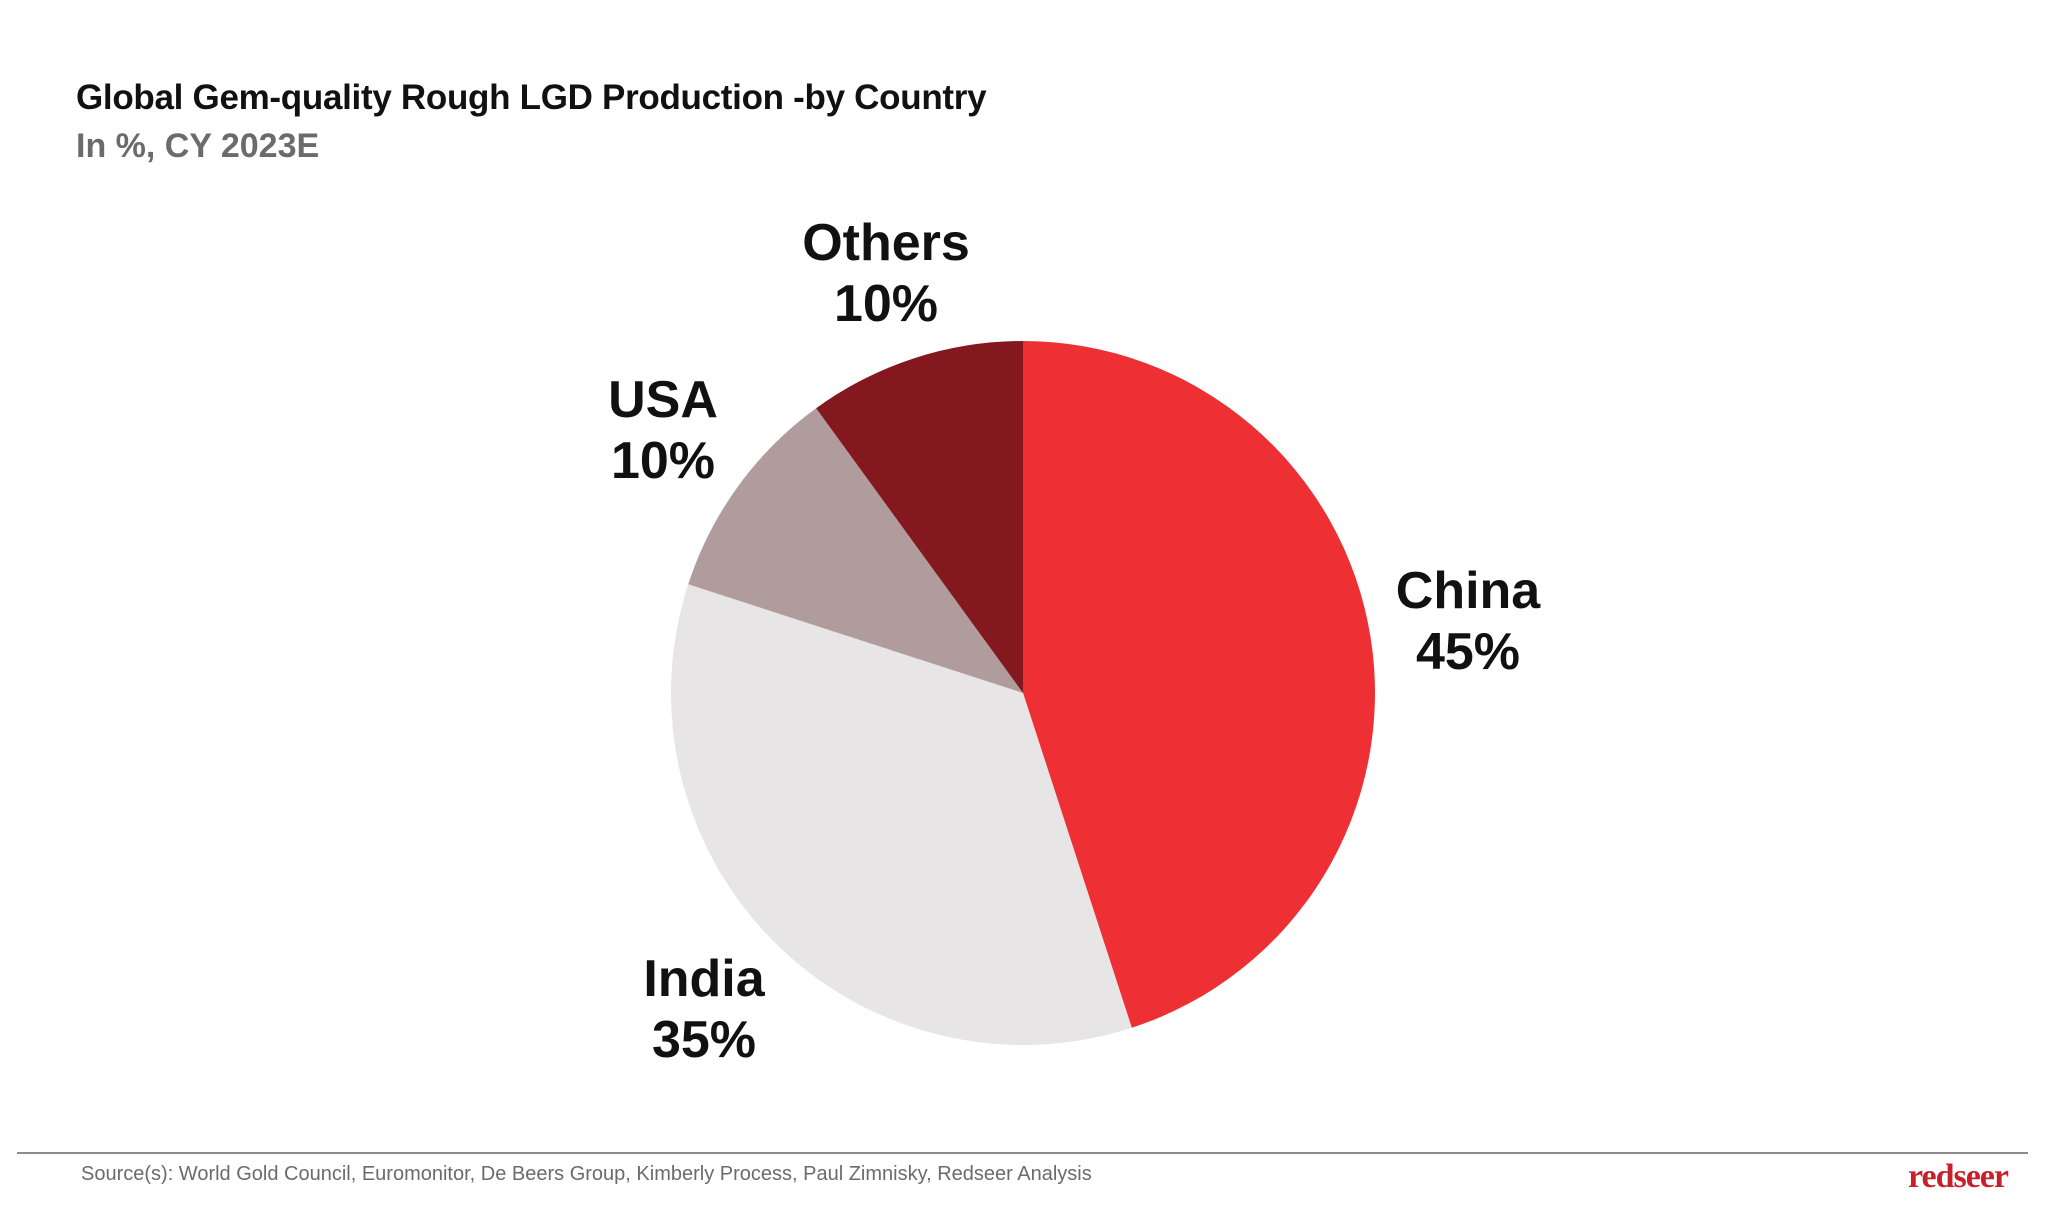 The width and height of the screenshot is (2048, 1229). Describe the element at coordinates (886, 243) in the screenshot. I see `slice-label-others: Others` at that location.